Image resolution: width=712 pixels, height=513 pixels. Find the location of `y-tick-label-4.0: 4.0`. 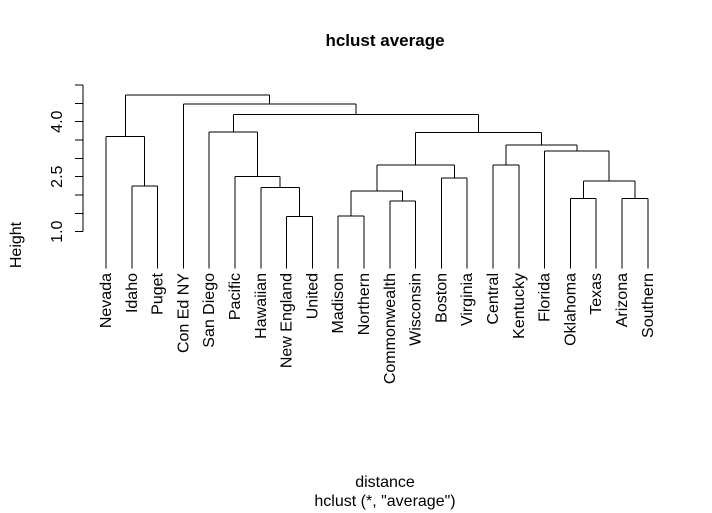

y-tick-label-4.0: 4.0 is located at coordinates (57, 121).